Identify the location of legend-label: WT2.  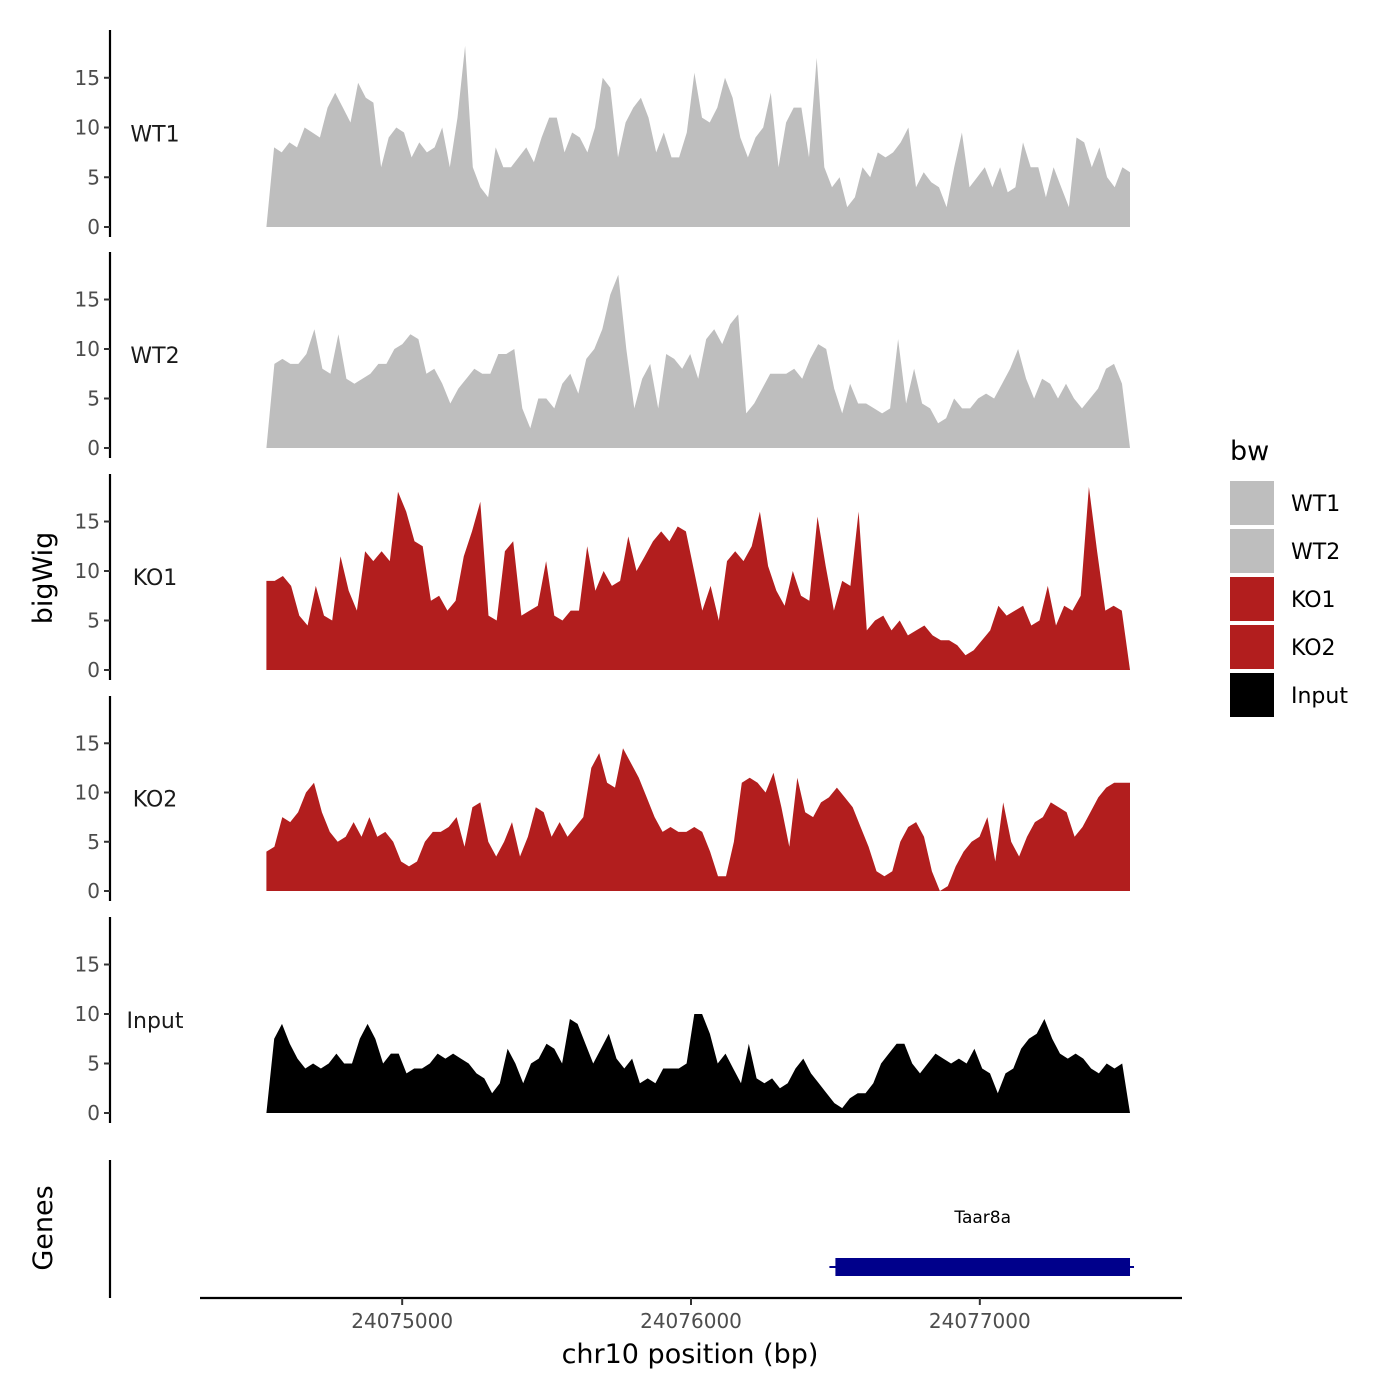
(1315, 552).